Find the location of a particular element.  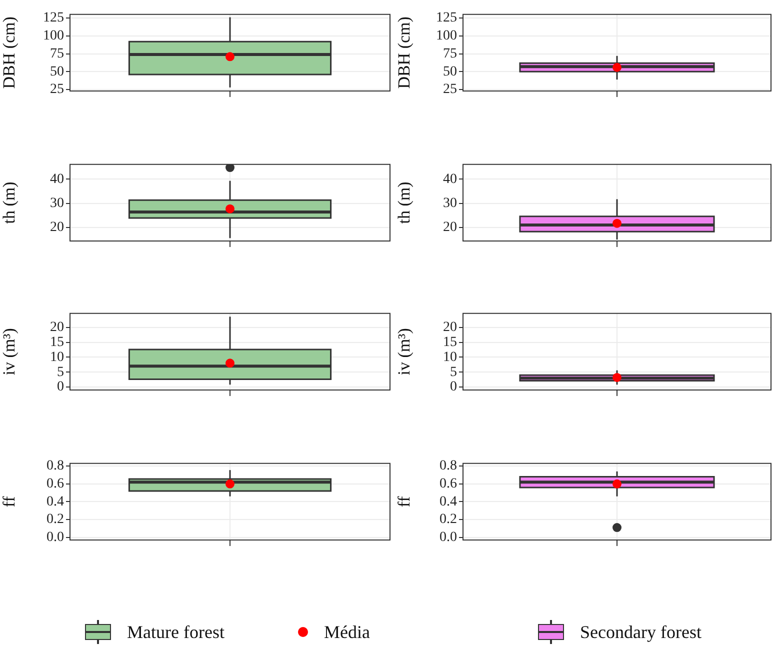

legend-label: Média is located at coordinates (347, 632).